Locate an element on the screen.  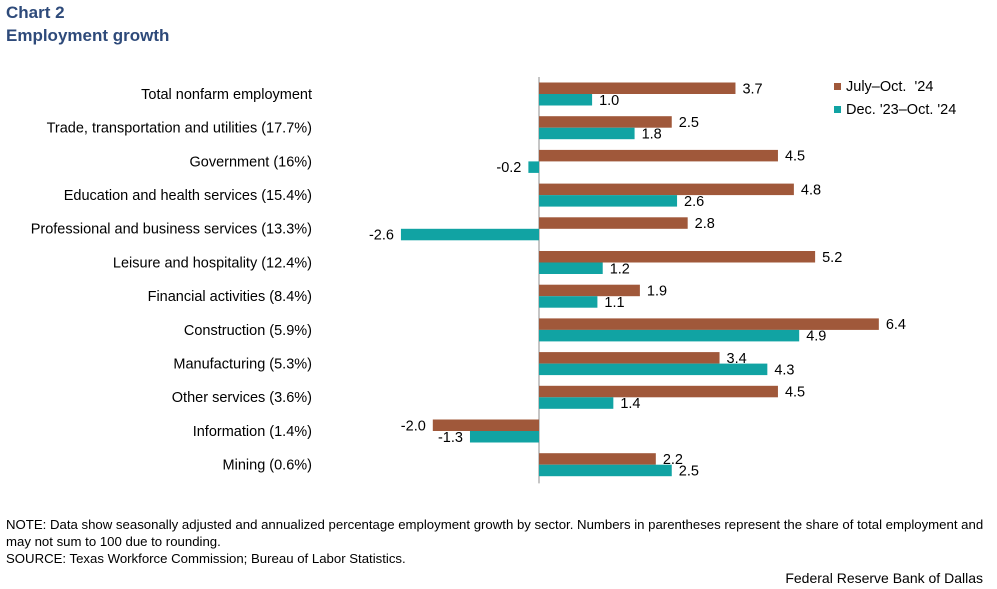
data-label: 1.0 is located at coordinates (609, 101).